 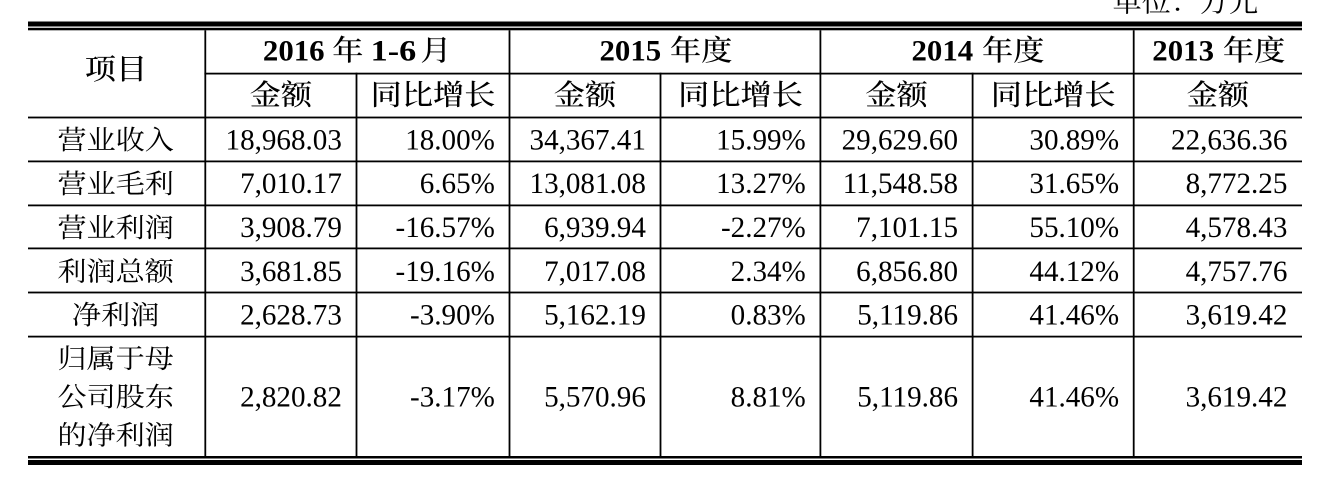 What do you see at coordinates (1237, 184) in the screenshot?
I see `svg-text: 8,772.25` at bounding box center [1237, 184].